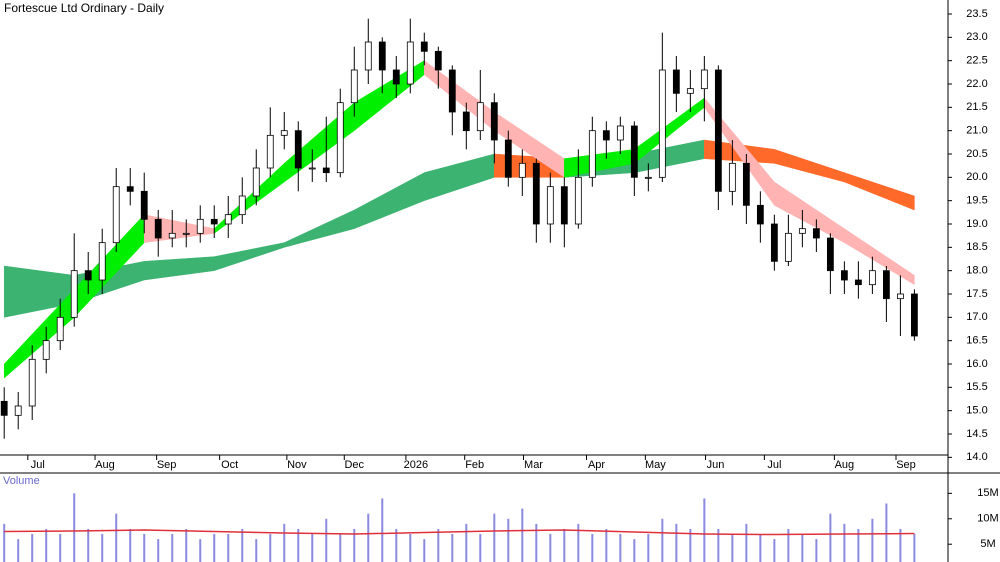  I want to click on y-tick-label: 17.5, so click(976, 294).